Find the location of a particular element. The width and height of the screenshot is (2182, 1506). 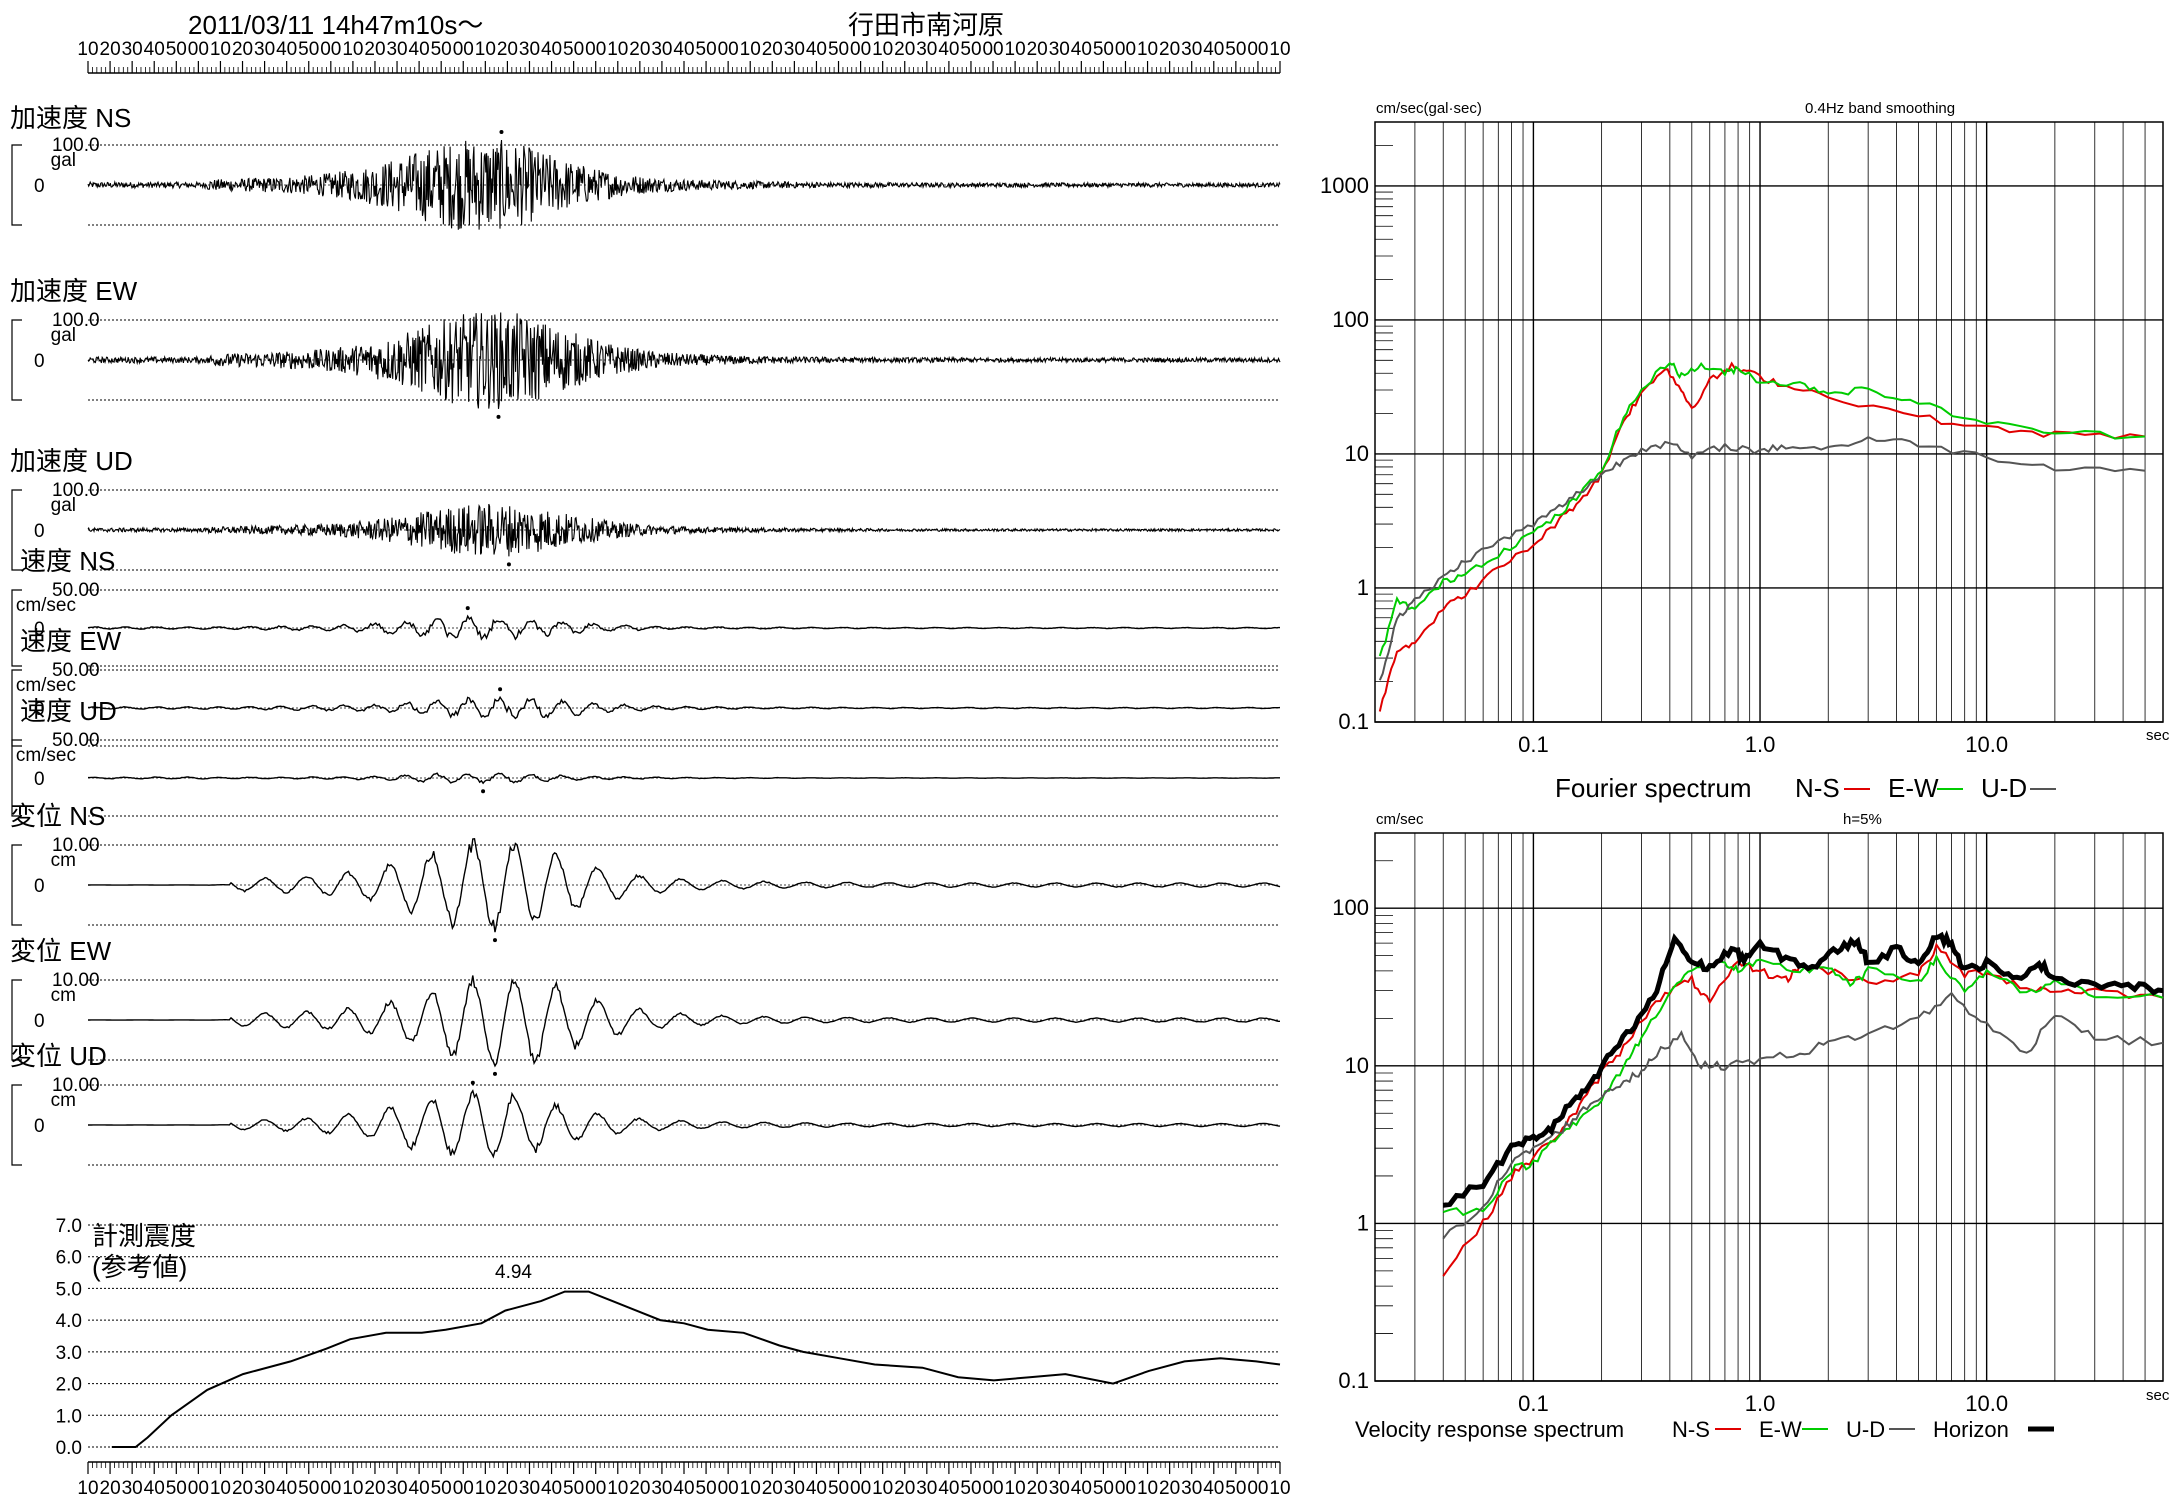

trace-scale: 50.00 is located at coordinates (76, 740).